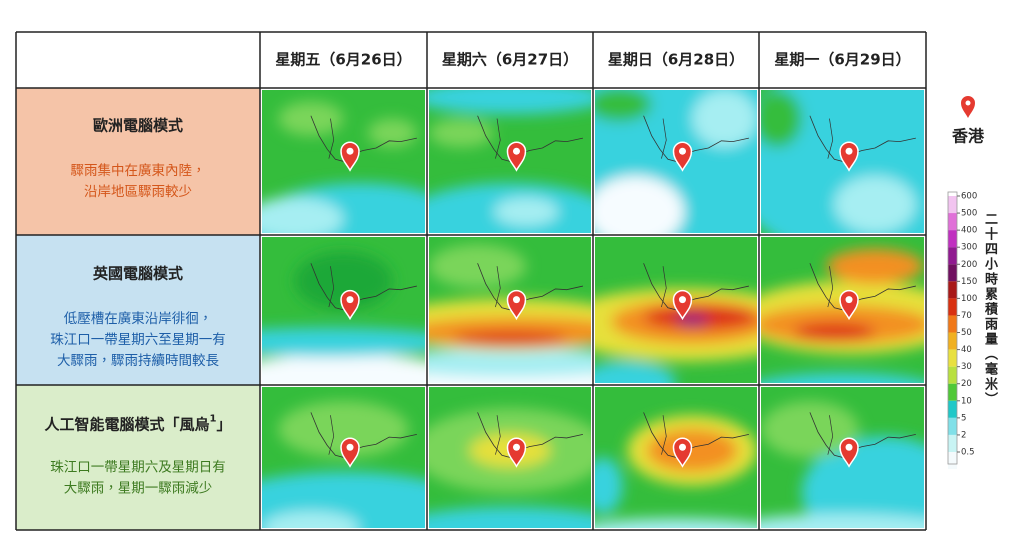 The height and width of the screenshot is (550, 1024). Describe the element at coordinates (968, 103) in the screenshot. I see `legend-pin-dot` at that location.